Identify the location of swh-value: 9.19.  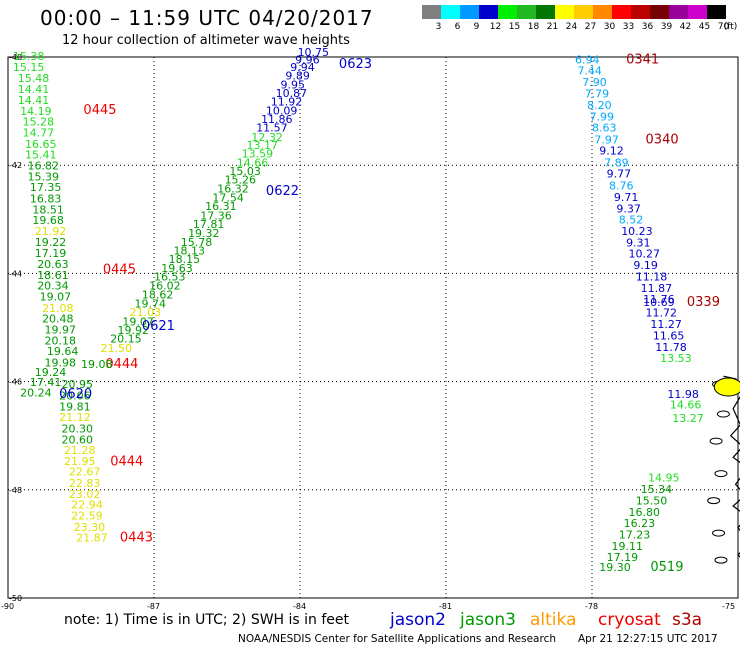
(645, 265).